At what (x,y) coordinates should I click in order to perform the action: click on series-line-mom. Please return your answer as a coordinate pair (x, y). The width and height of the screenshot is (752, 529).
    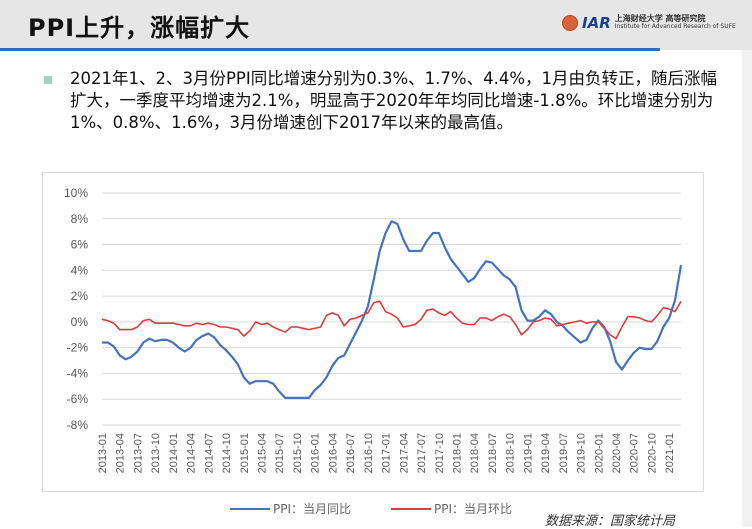
    Looking at the image, I should click on (391, 320).